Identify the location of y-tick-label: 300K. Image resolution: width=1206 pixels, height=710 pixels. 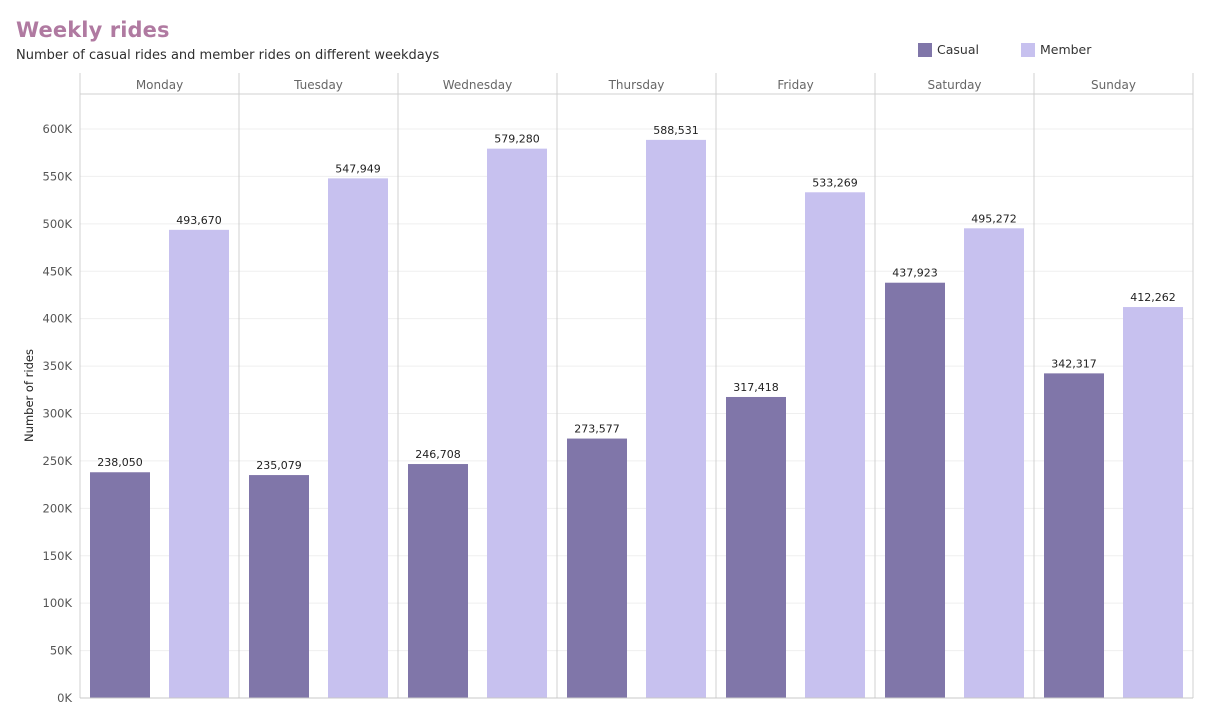
(58, 414).